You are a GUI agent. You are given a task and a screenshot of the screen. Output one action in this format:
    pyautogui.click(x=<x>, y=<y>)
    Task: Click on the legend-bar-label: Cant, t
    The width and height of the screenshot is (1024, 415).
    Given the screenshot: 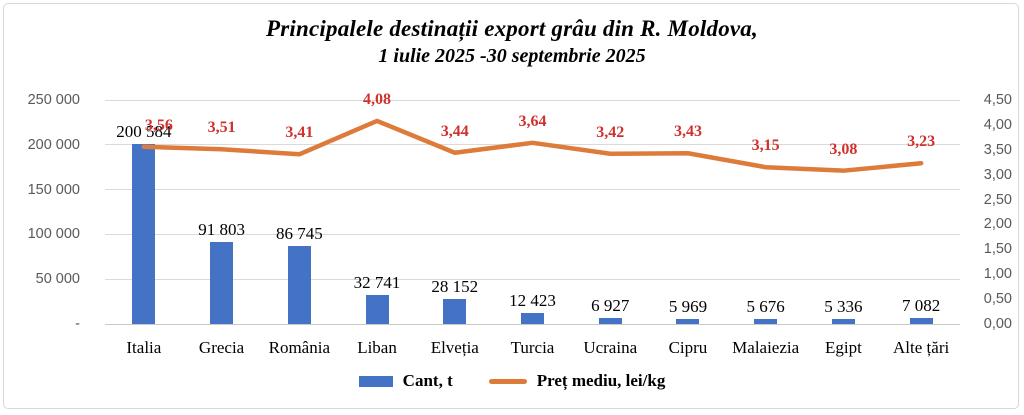 What is the action you would take?
    pyautogui.click(x=427, y=380)
    